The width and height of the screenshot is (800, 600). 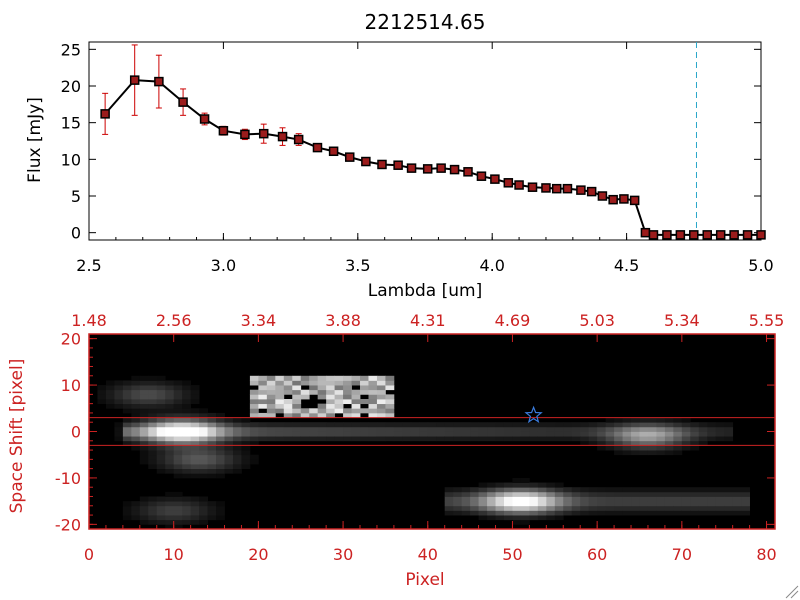 I want to click on space-shift-axis-label: Space Shift [pixel], so click(x=17, y=436).